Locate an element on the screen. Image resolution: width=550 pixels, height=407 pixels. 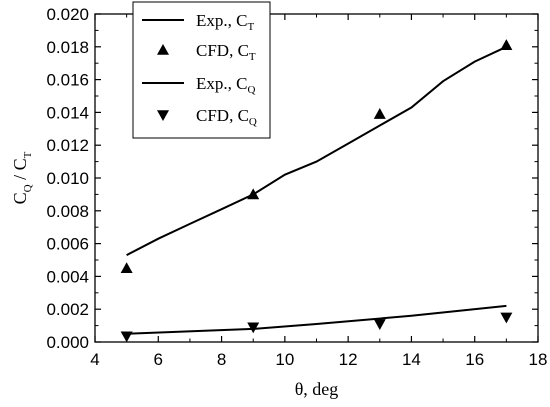
x-axis-title: θ, deg is located at coordinates (317, 389).